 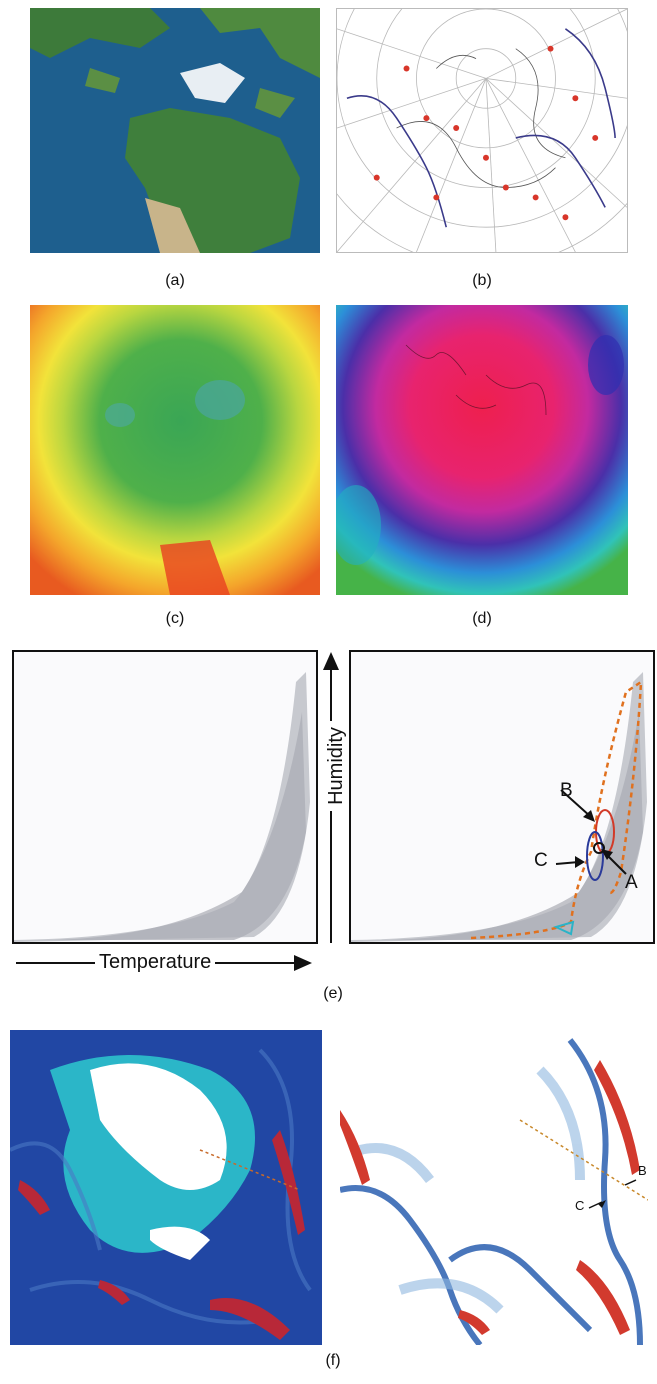 I want to click on scatter-density-left, so click(x=162, y=807).